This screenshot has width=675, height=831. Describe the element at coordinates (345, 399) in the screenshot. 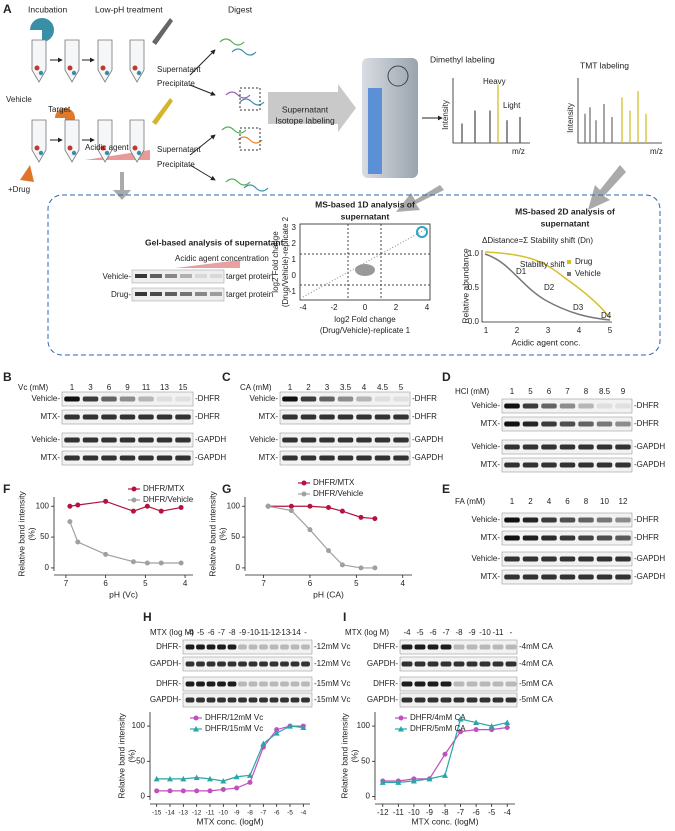

I see `blot-strip` at that location.